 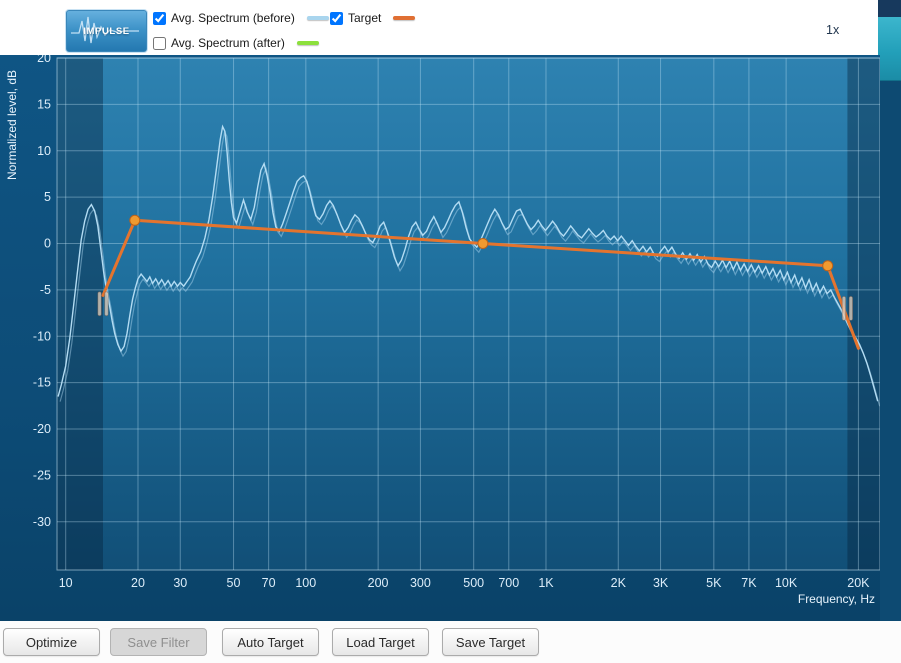 I want to click on x-tick-label: 30, so click(x=180, y=583).